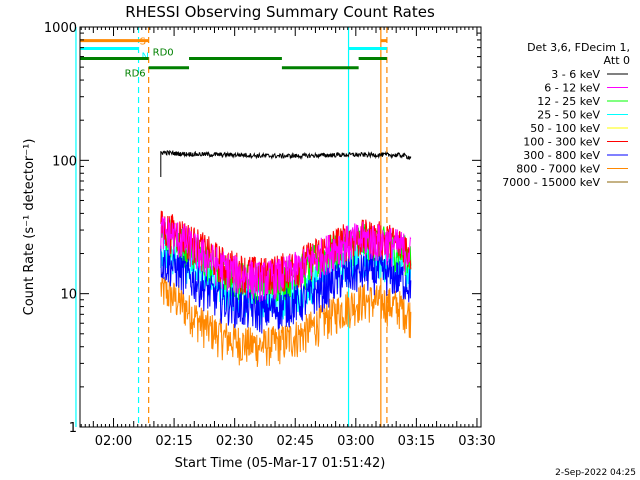  Describe the element at coordinates (29, 227) in the screenshot. I see `y-axis-label: Count Rate (s⁻¹ detector⁻¹)` at that location.